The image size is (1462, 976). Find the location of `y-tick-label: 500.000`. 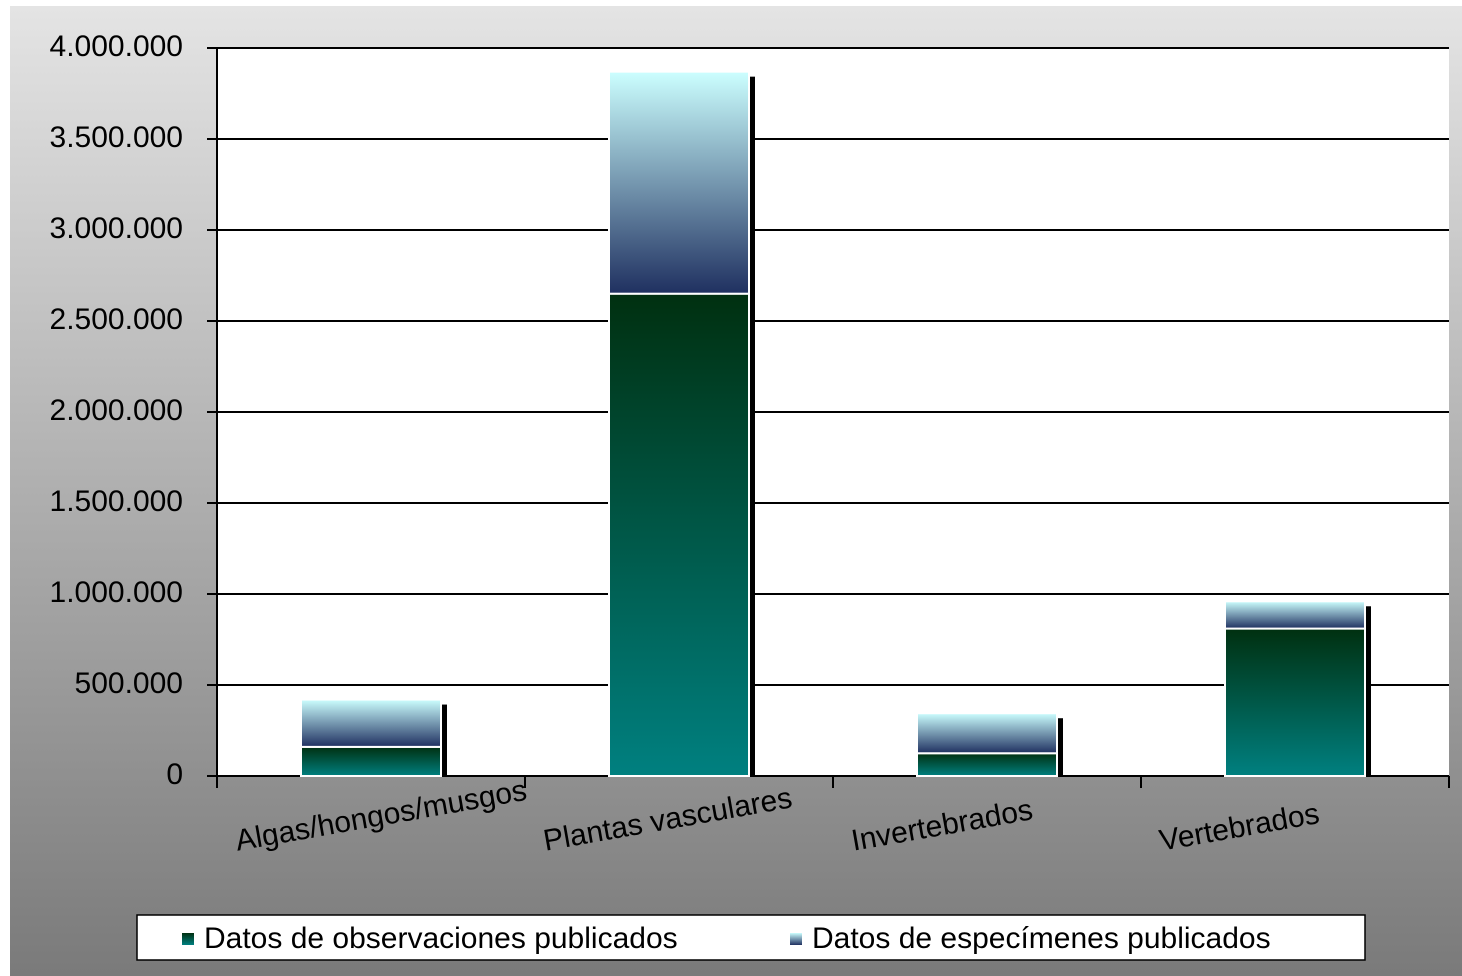

y-tick-label: 500.000 is located at coordinates (129, 683).